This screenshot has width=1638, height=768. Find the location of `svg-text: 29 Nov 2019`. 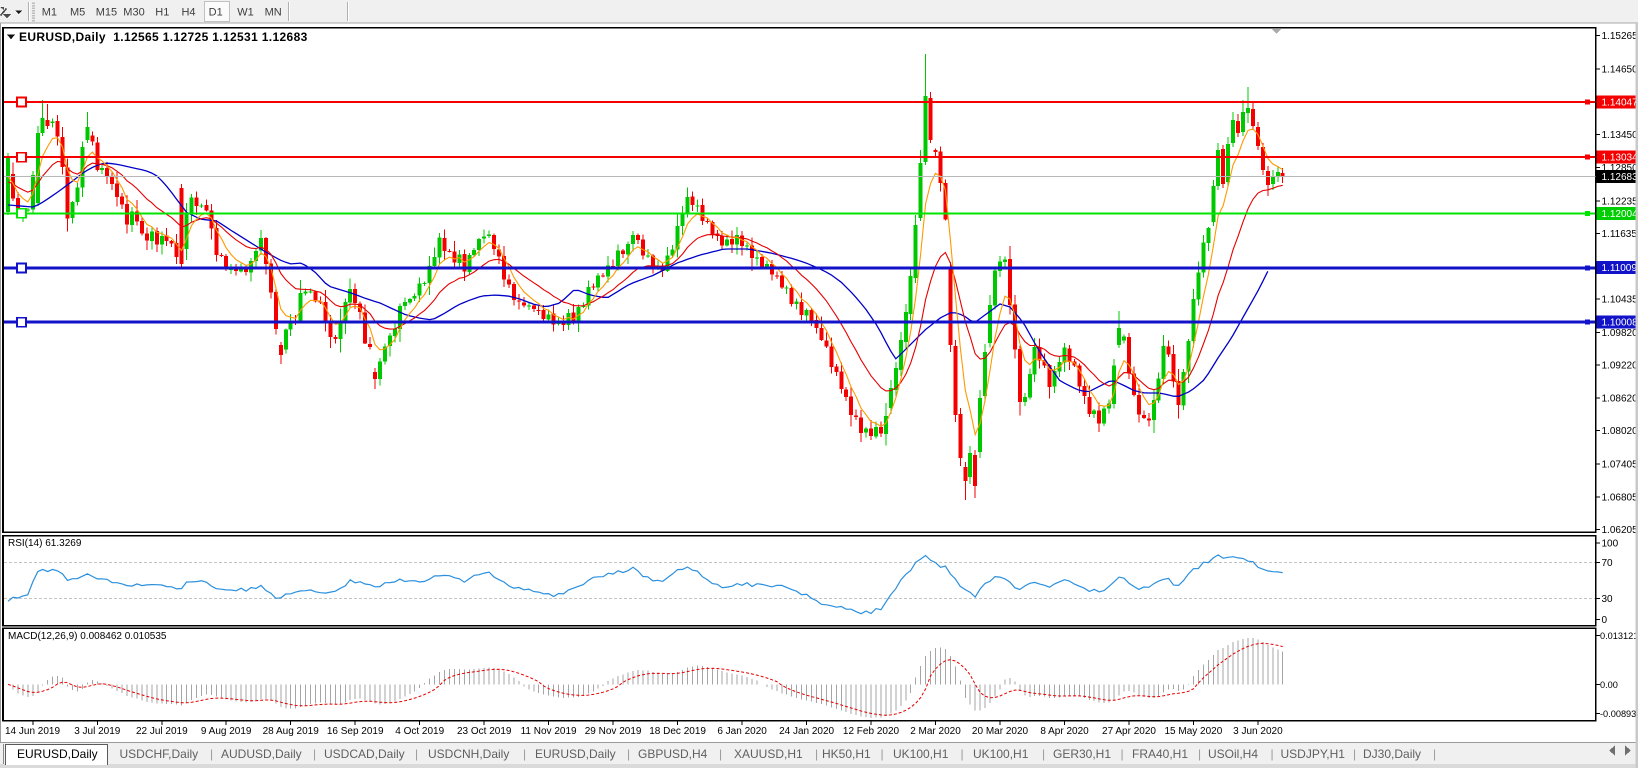

svg-text: 29 Nov 2019 is located at coordinates (613, 731).